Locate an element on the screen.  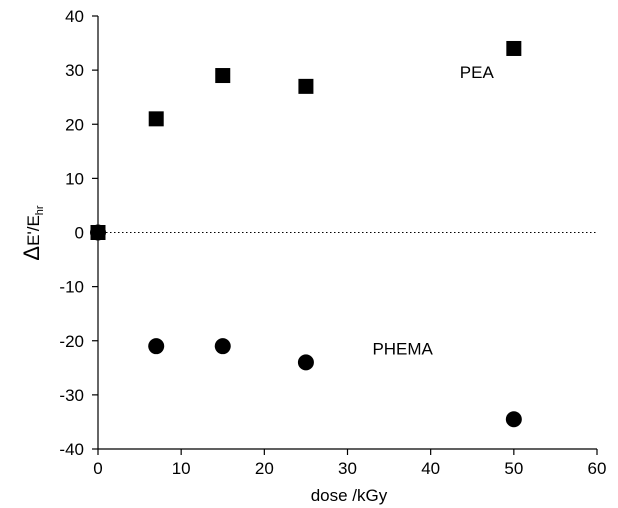
y-tick-label: 20 is located at coordinates (74, 124).